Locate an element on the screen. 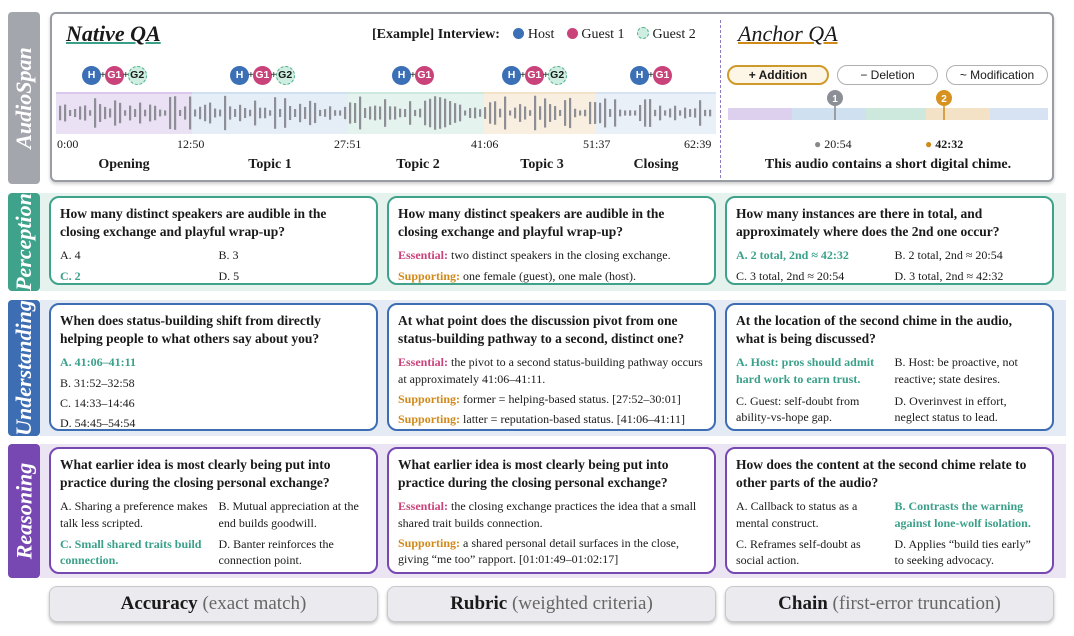 The width and height of the screenshot is (1074, 636). legend-guest2: Guest 2 is located at coordinates (674, 34).